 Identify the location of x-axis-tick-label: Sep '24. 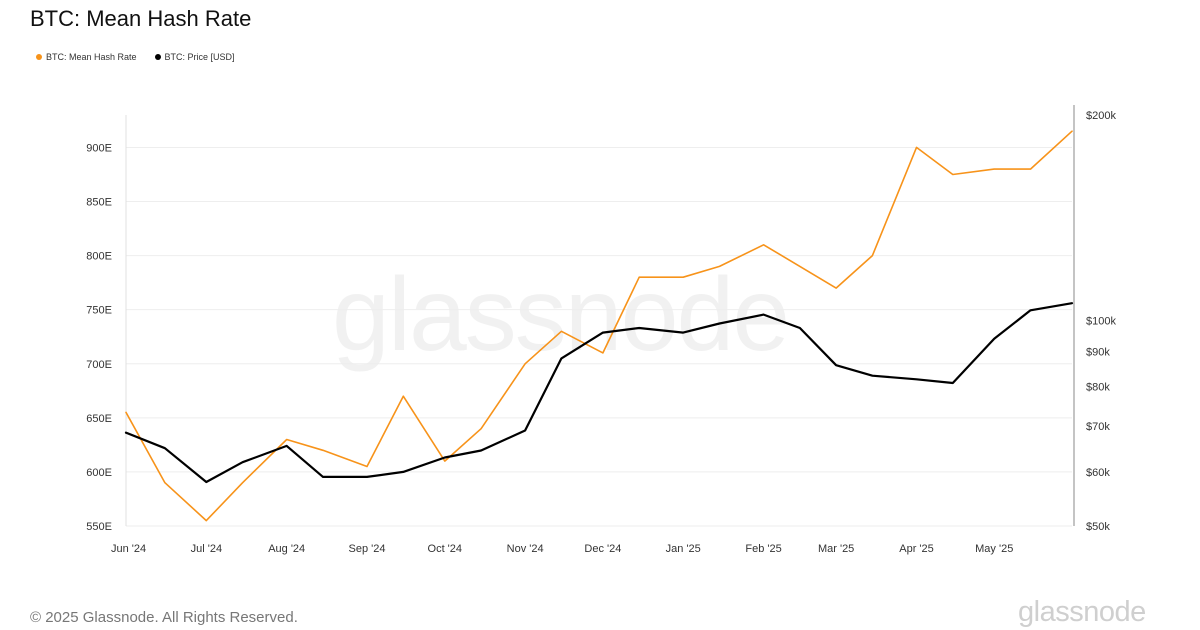
(367, 549).